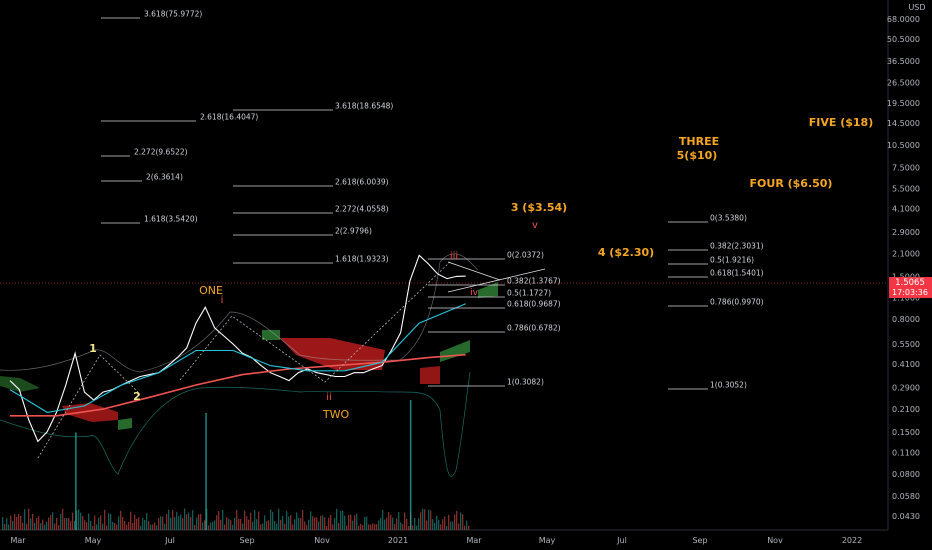  What do you see at coordinates (697, 155) in the screenshot?
I see `wave-label: 5($10)` at bounding box center [697, 155].